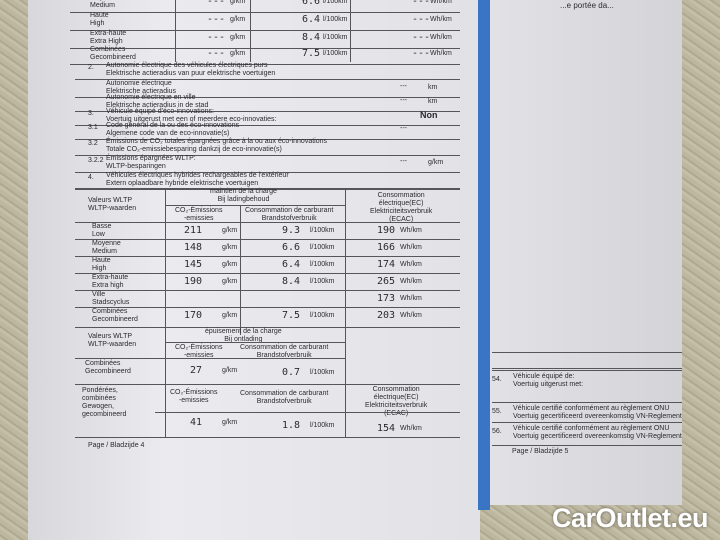  I want to click on row-label: Extra-haute Extra High, so click(108, 37).